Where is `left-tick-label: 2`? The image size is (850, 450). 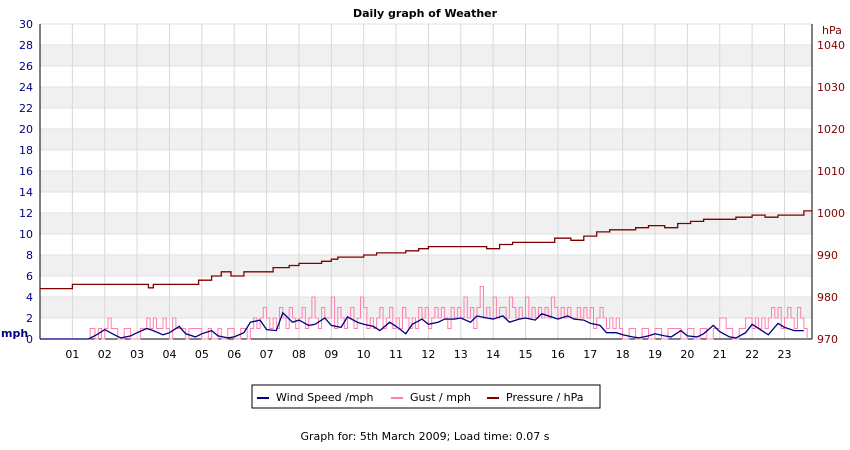
left-tick-label: 2 is located at coordinates (29, 318).